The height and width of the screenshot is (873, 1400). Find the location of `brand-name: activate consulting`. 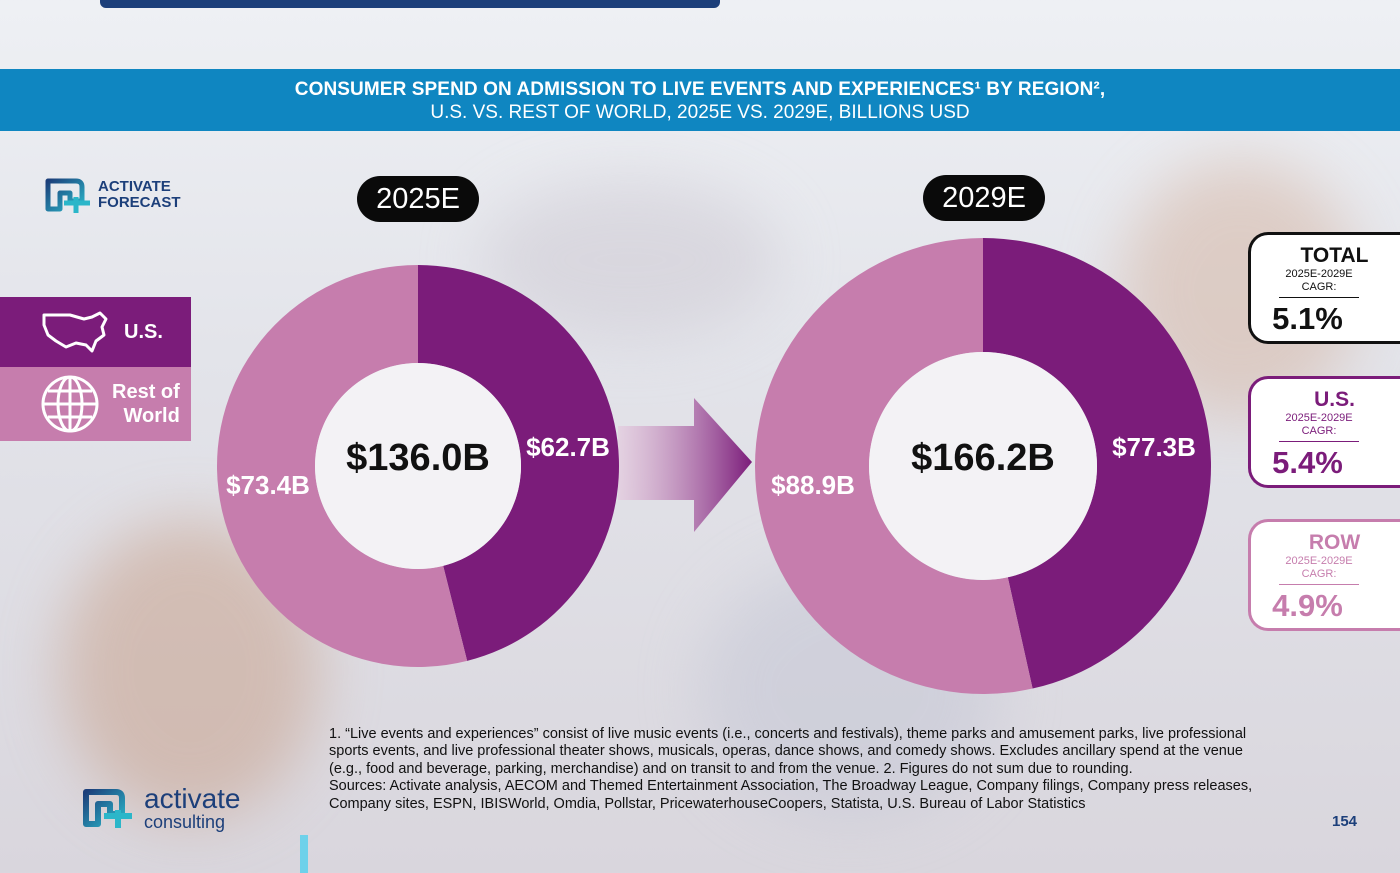

brand-name: activate consulting is located at coordinates (192, 807).